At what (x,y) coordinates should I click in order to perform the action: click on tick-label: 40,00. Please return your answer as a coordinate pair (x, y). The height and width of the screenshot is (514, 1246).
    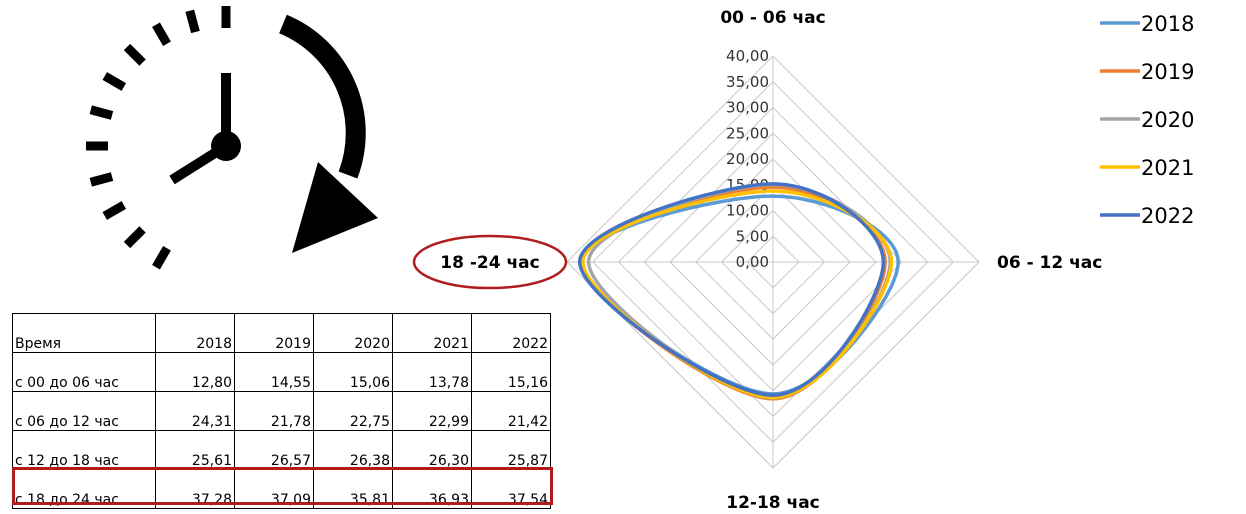
    Looking at the image, I should click on (747, 56).